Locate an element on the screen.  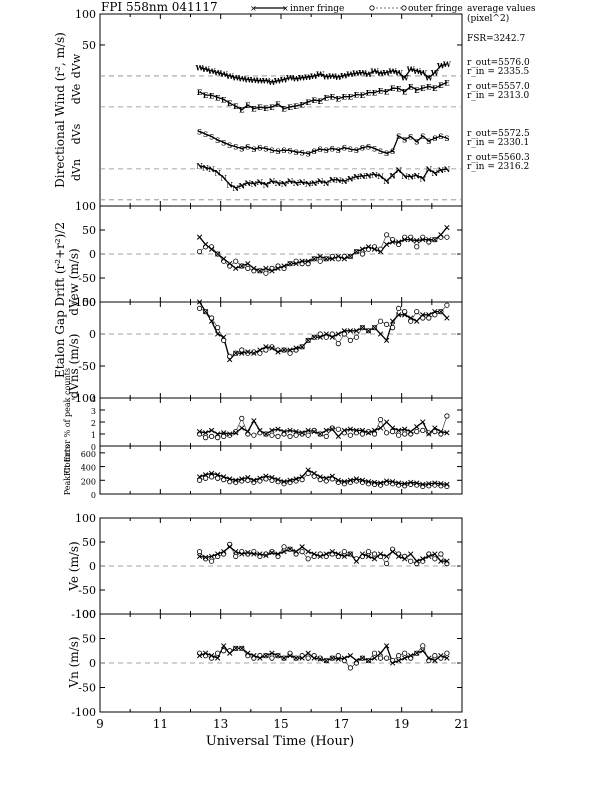
panel-dvew: 100 50 0 -50 -100 is located at coordinates (267, 254).